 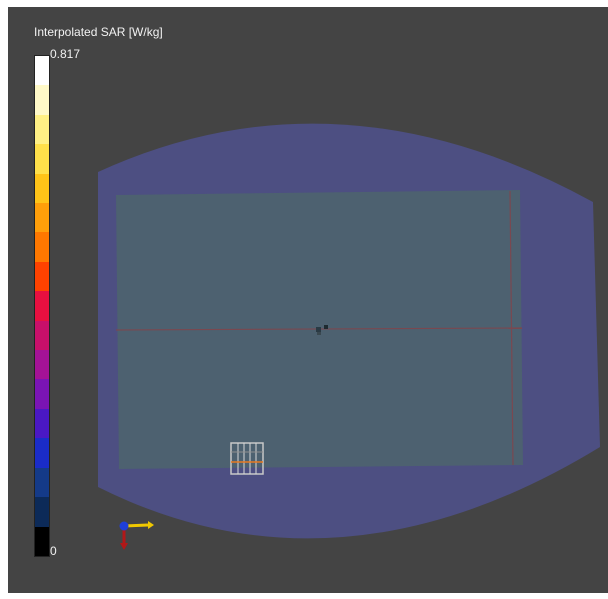 What do you see at coordinates (98, 32) in the screenshot?
I see `legend-title: Interpolated SAR [W/kg]` at bounding box center [98, 32].